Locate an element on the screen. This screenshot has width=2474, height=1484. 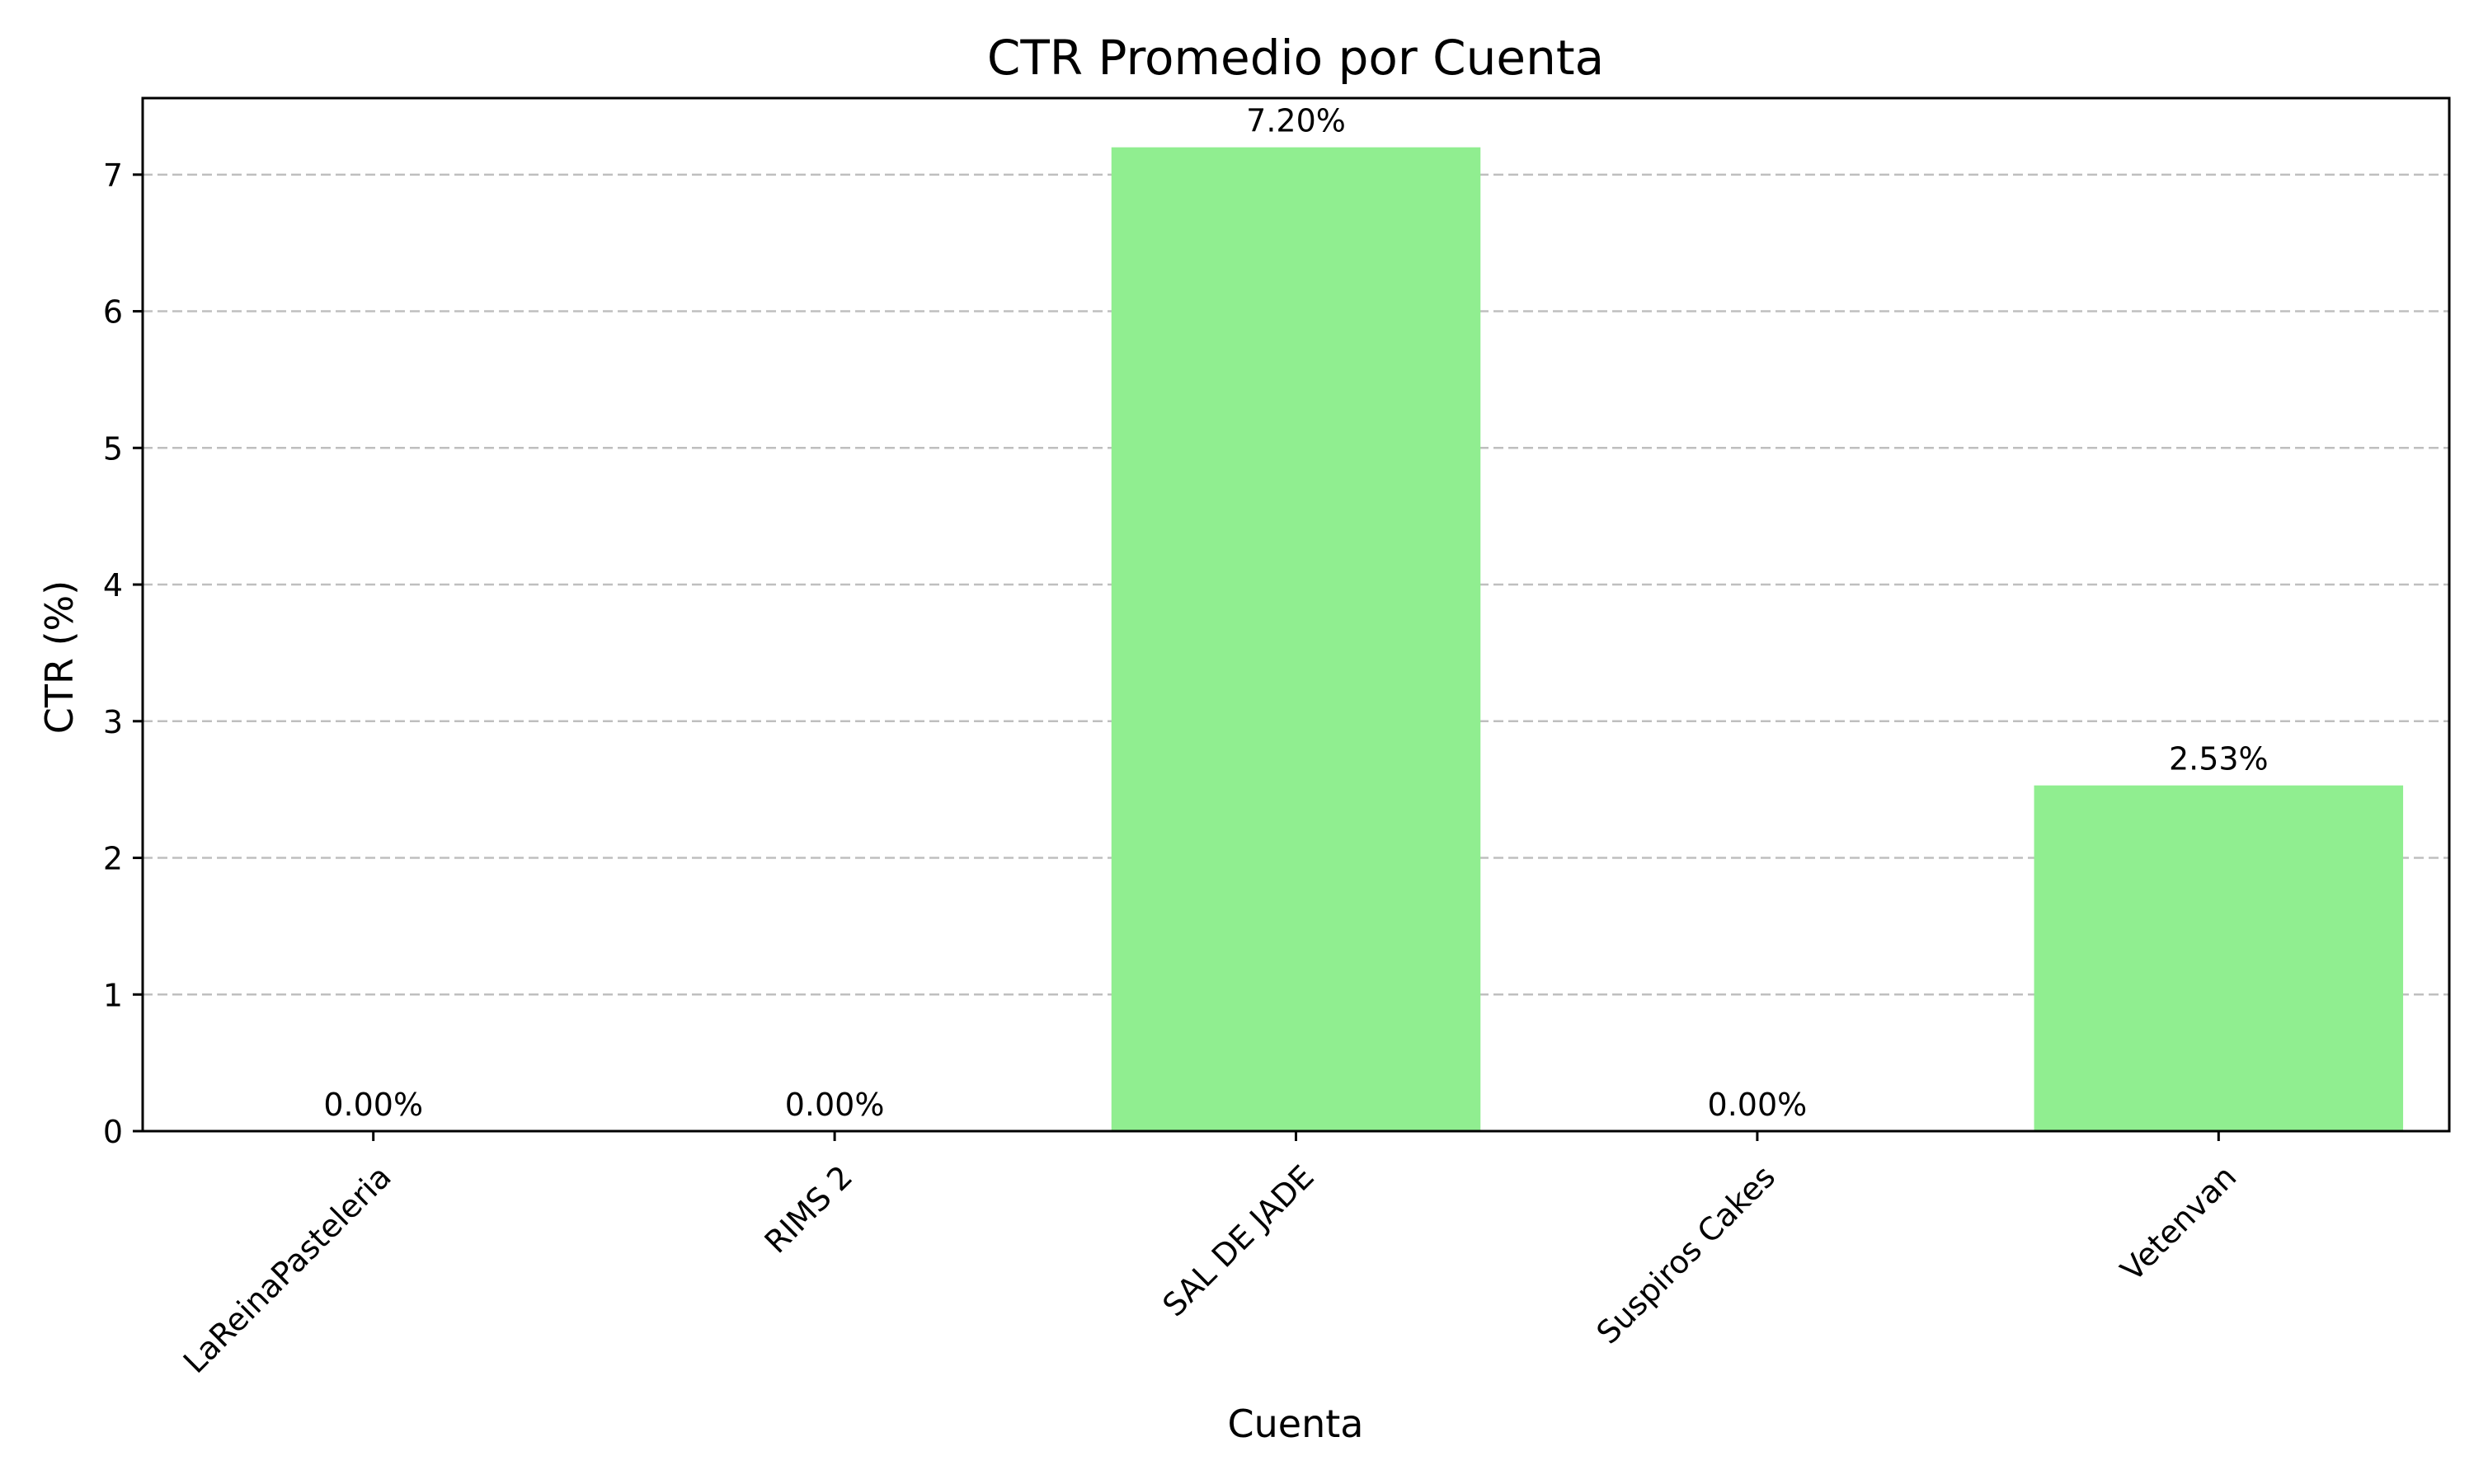
chart-title: CTR Promedio por Cuenta is located at coordinates (1295, 58).